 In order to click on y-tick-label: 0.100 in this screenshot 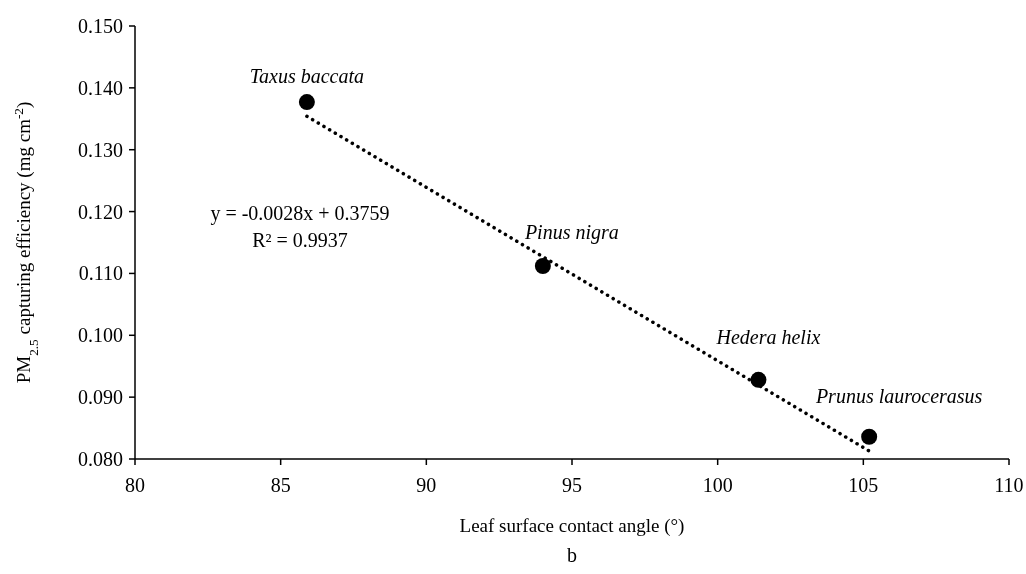, I will do `click(100, 335)`.